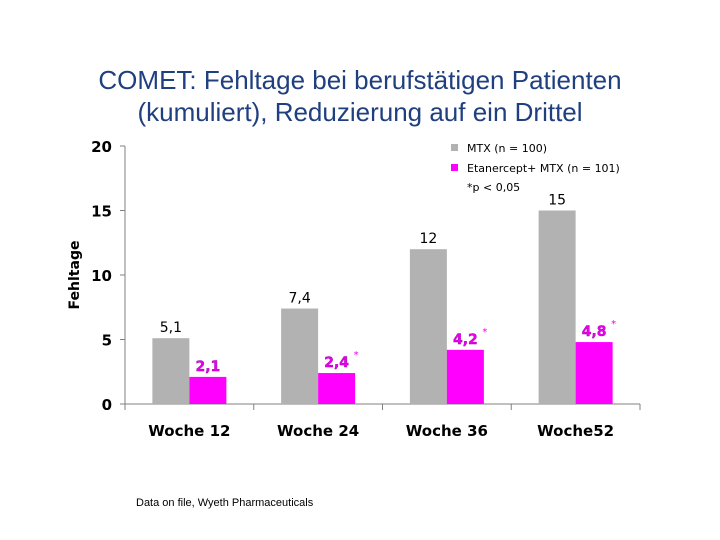 The height and width of the screenshot is (540, 720). Describe the element at coordinates (465, 340) in the screenshot. I see `data-label: 4,2` at that location.